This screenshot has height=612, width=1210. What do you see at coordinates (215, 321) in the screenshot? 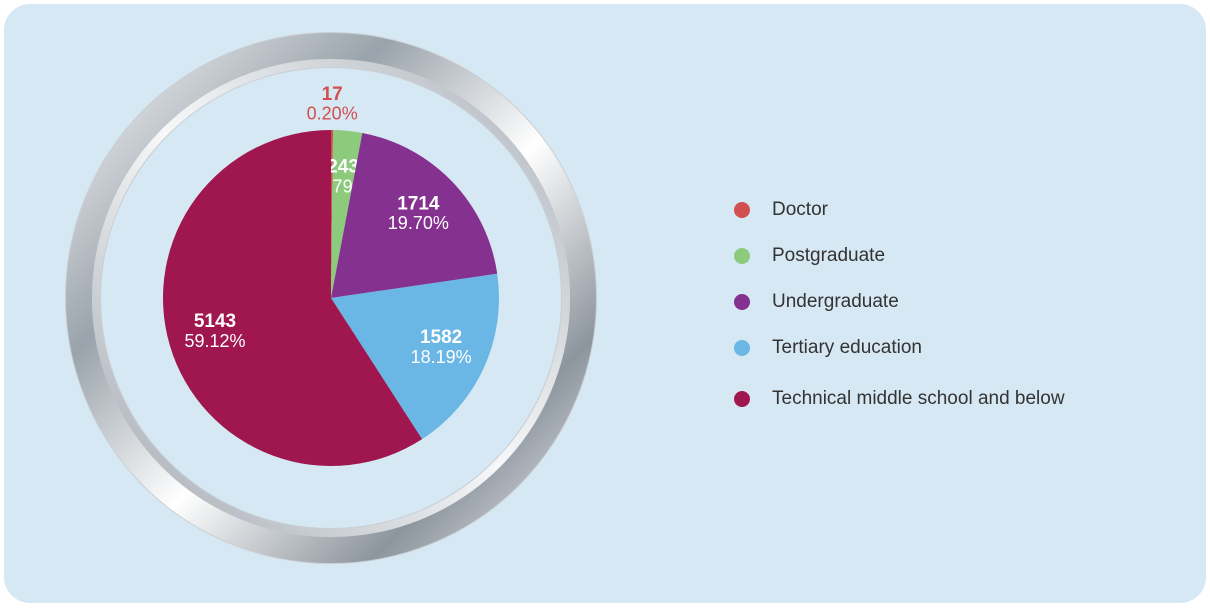
I see `value-label: 5143` at bounding box center [215, 321].